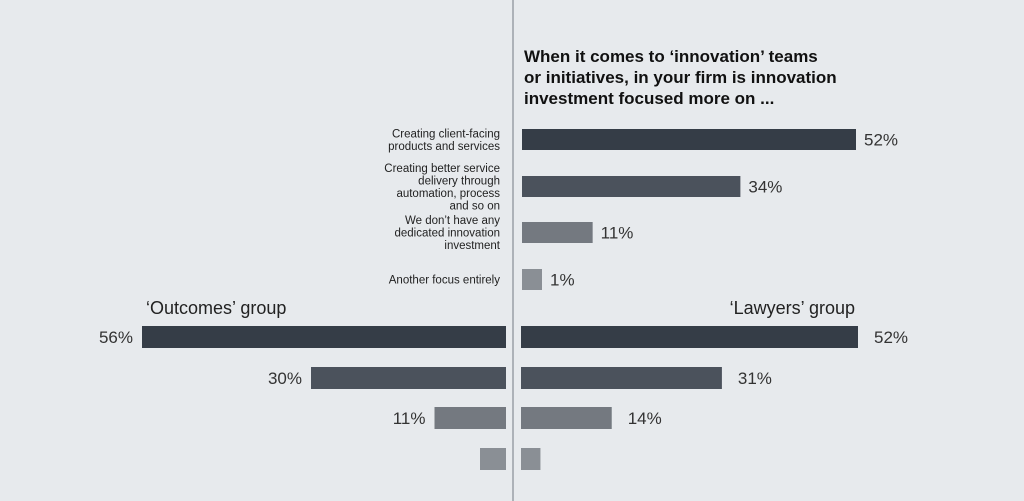 The height and width of the screenshot is (501, 1024). I want to click on category-label: delivery through, so click(459, 181).